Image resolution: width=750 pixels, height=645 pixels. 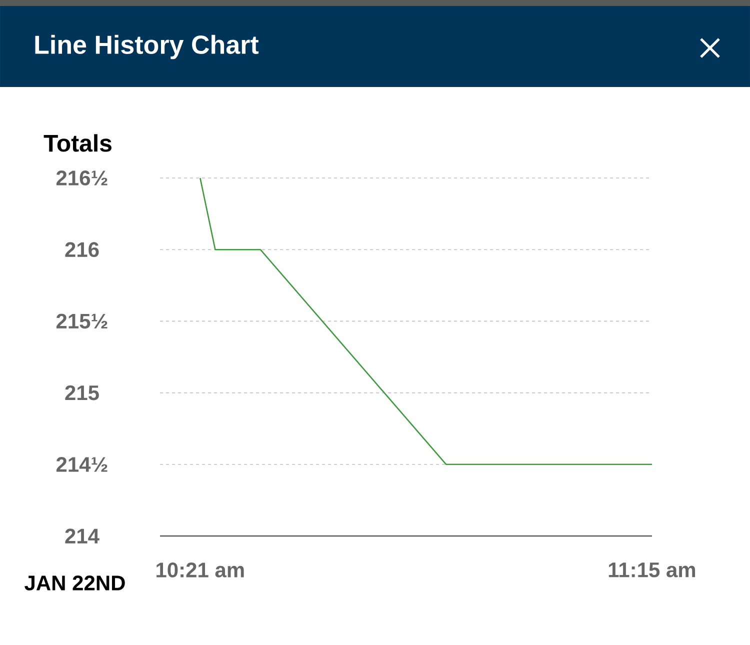 What do you see at coordinates (82, 250) in the screenshot?
I see `y-tick-label: 216` at bounding box center [82, 250].